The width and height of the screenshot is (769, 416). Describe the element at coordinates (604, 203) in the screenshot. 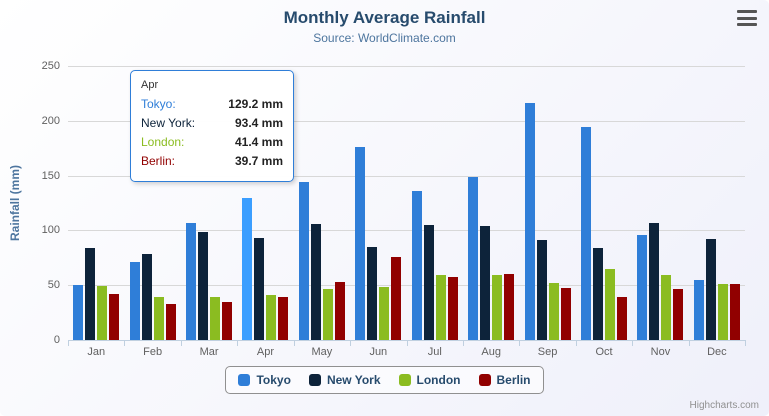

I see `bar-group-oct` at that location.